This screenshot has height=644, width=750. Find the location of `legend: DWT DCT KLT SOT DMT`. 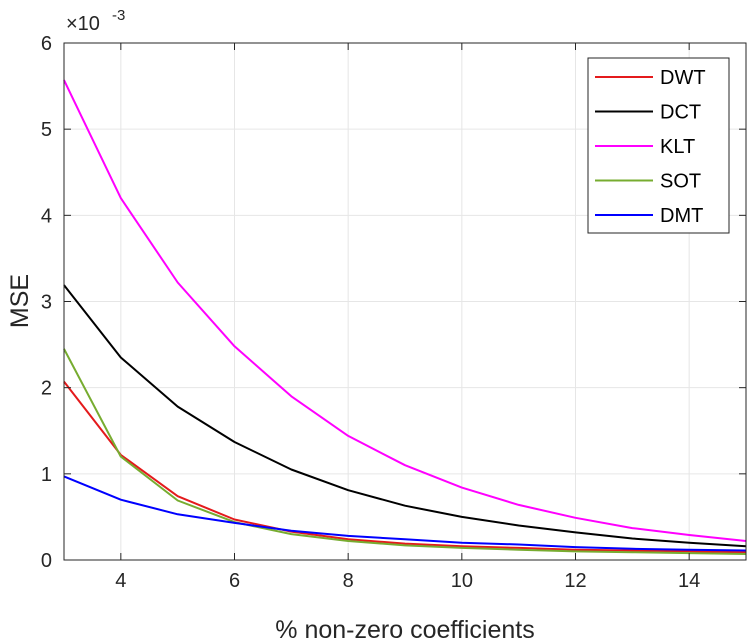

legend: DWT DCT KLT SOT DMT is located at coordinates (658, 145).